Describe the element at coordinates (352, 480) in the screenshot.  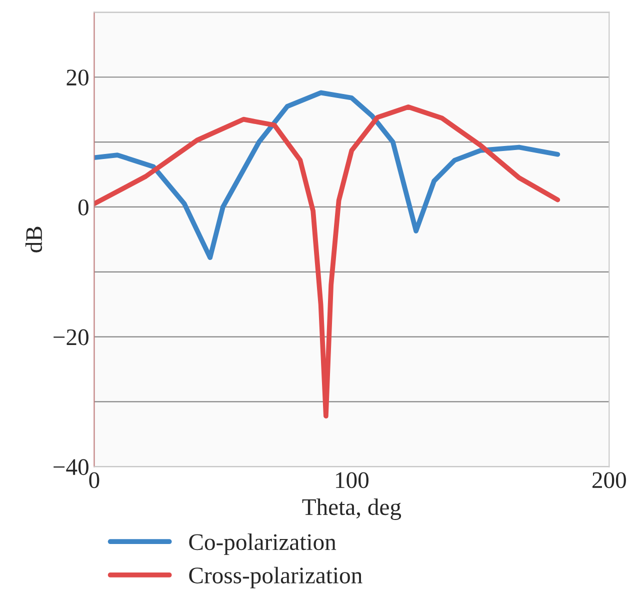
I see `x-tick-label: 100` at that location.